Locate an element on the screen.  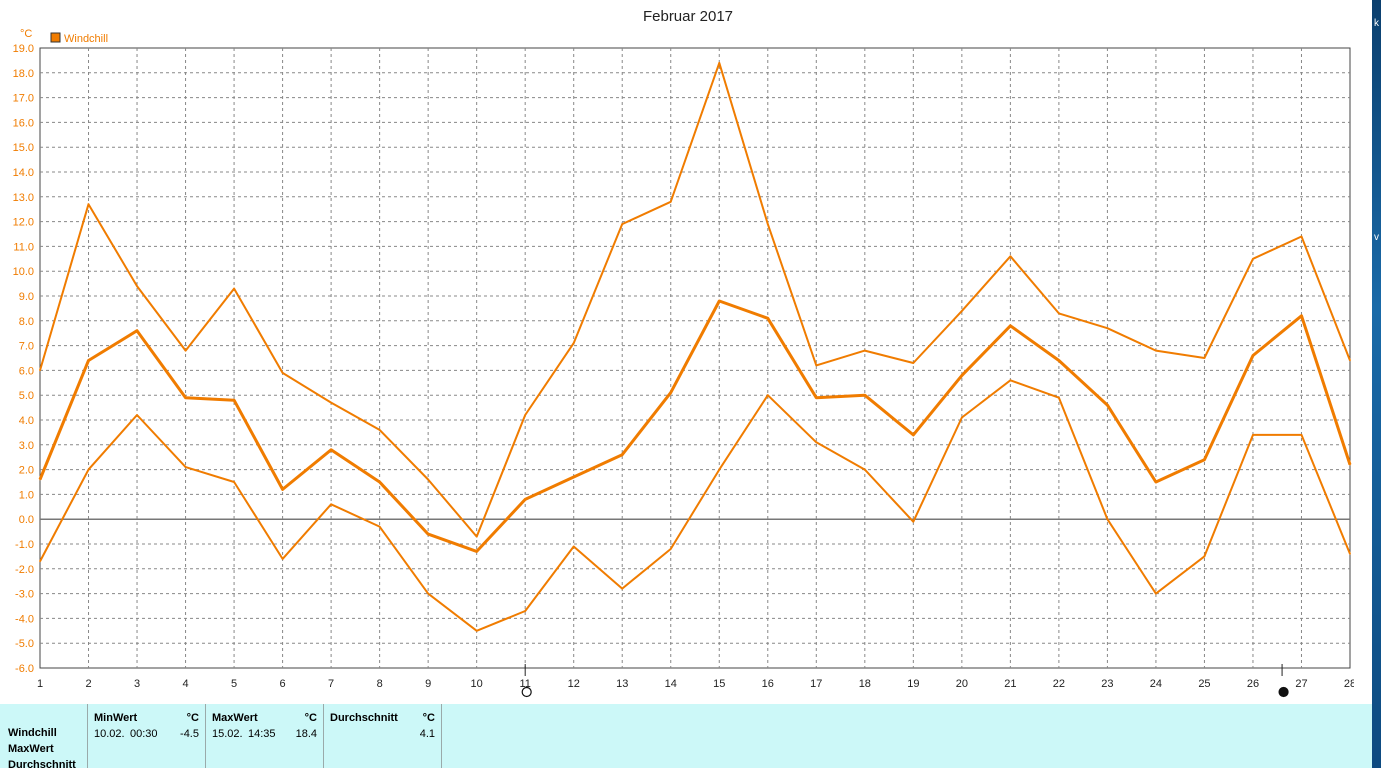
y-tick-label: -6.0 is located at coordinates (24, 669).